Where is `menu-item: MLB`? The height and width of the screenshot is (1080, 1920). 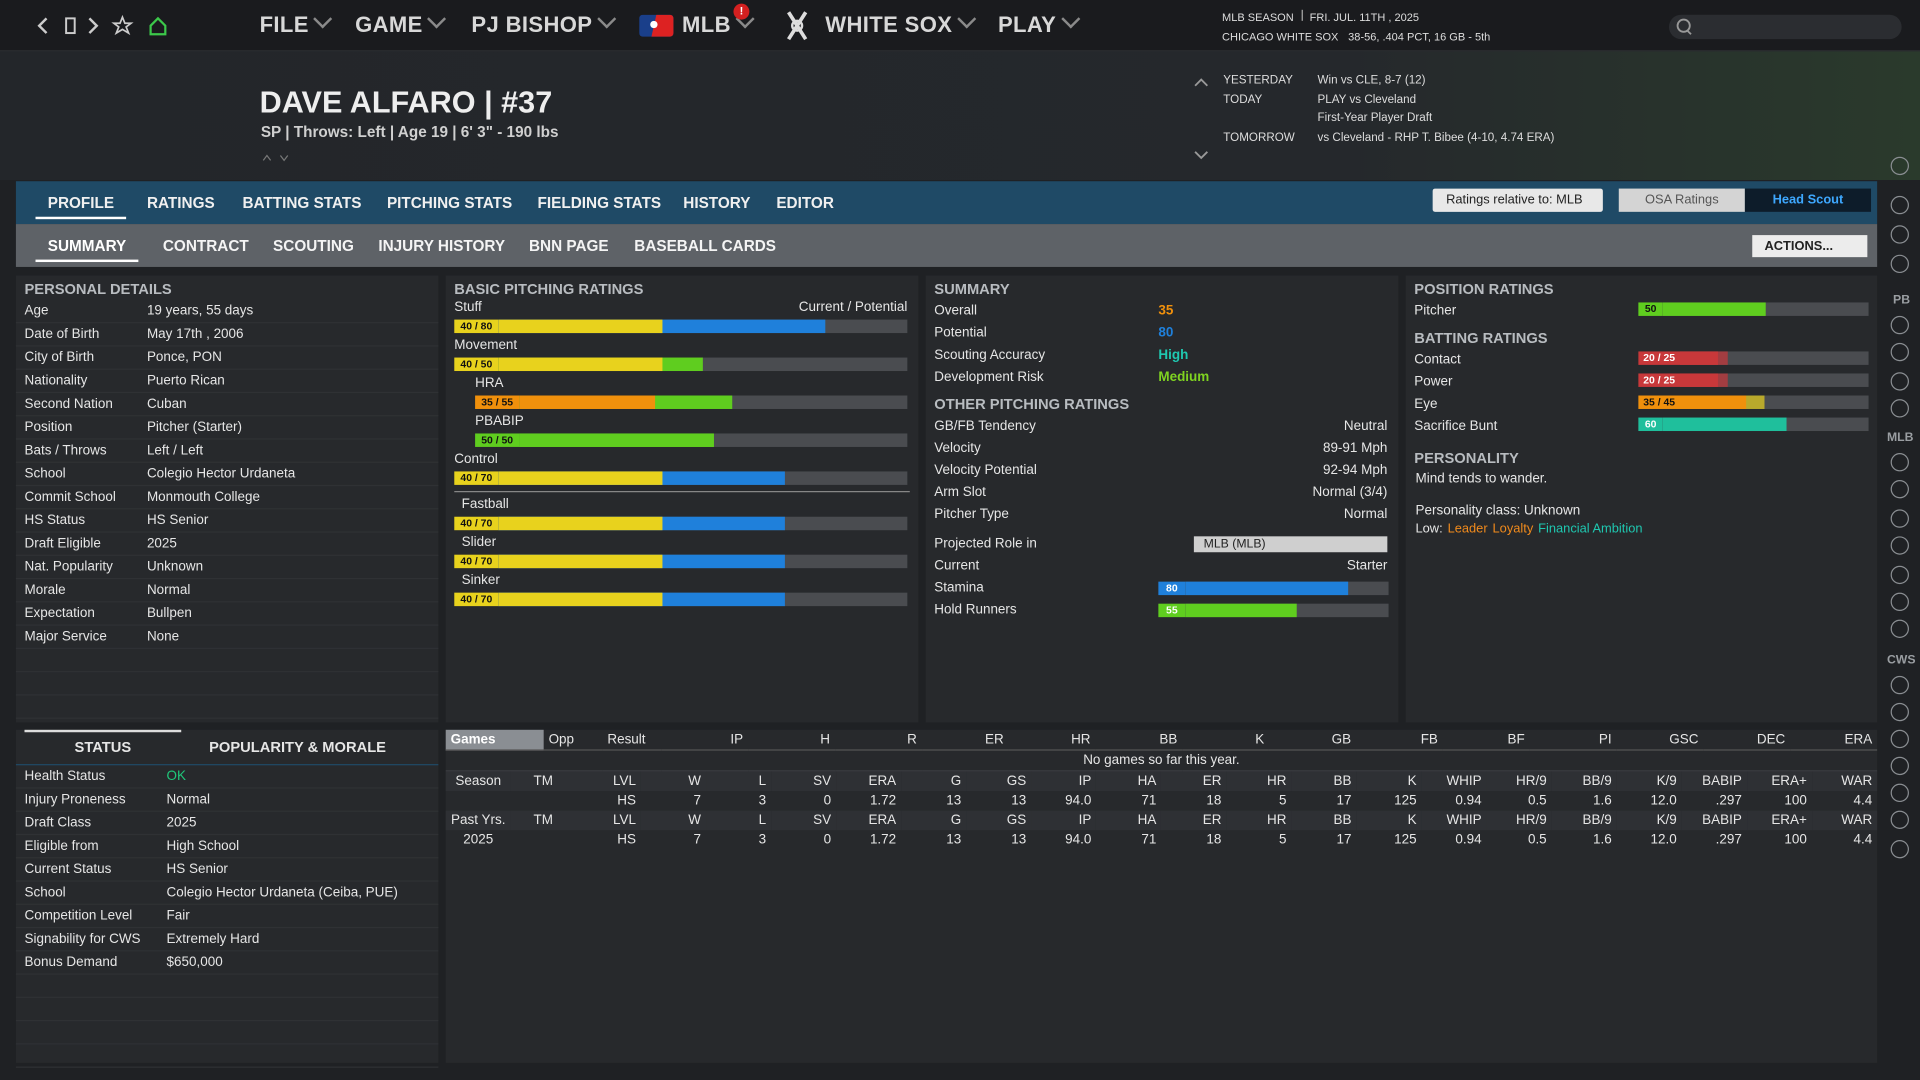 menu-item: MLB is located at coordinates (718, 23).